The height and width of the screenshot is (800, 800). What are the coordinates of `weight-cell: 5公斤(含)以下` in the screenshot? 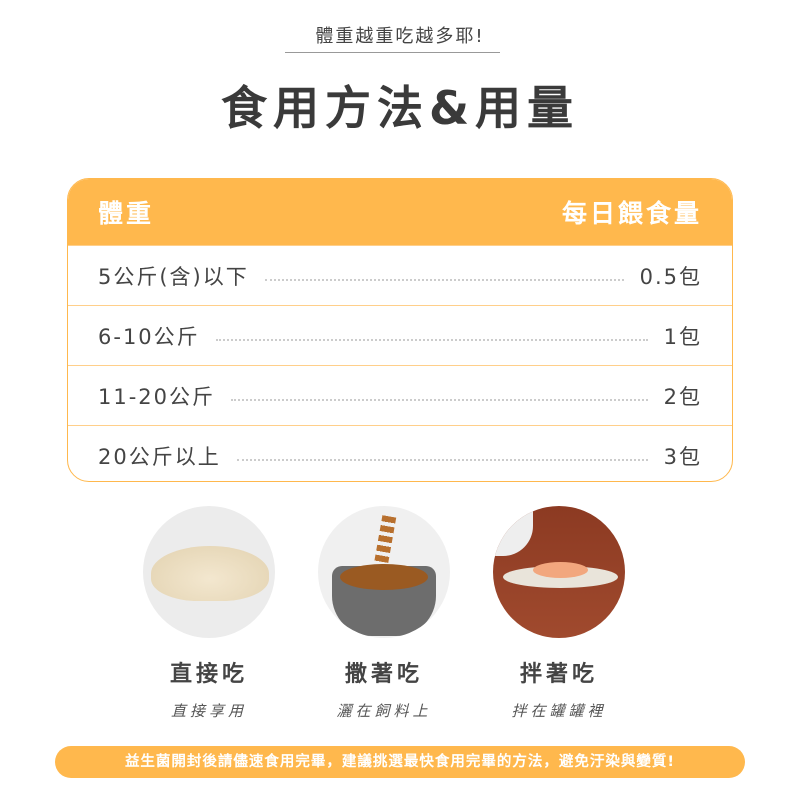 It's located at (173, 276).